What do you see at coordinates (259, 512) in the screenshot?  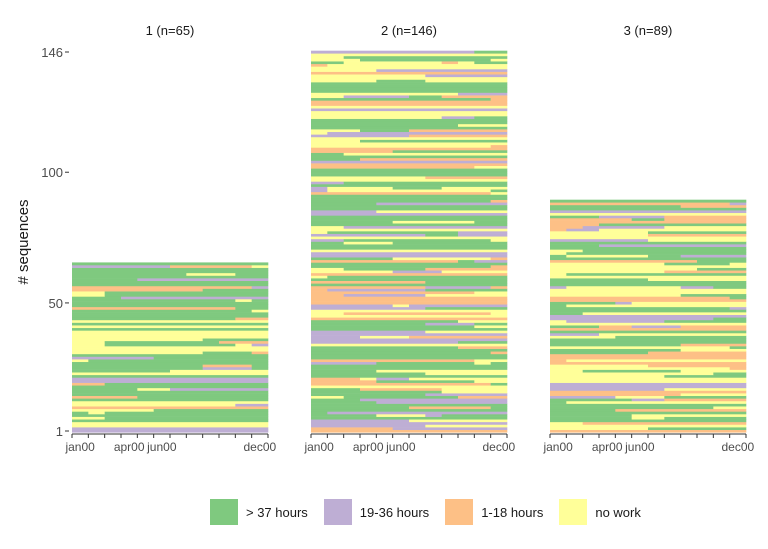 I see `legend-item: > 37 hours` at bounding box center [259, 512].